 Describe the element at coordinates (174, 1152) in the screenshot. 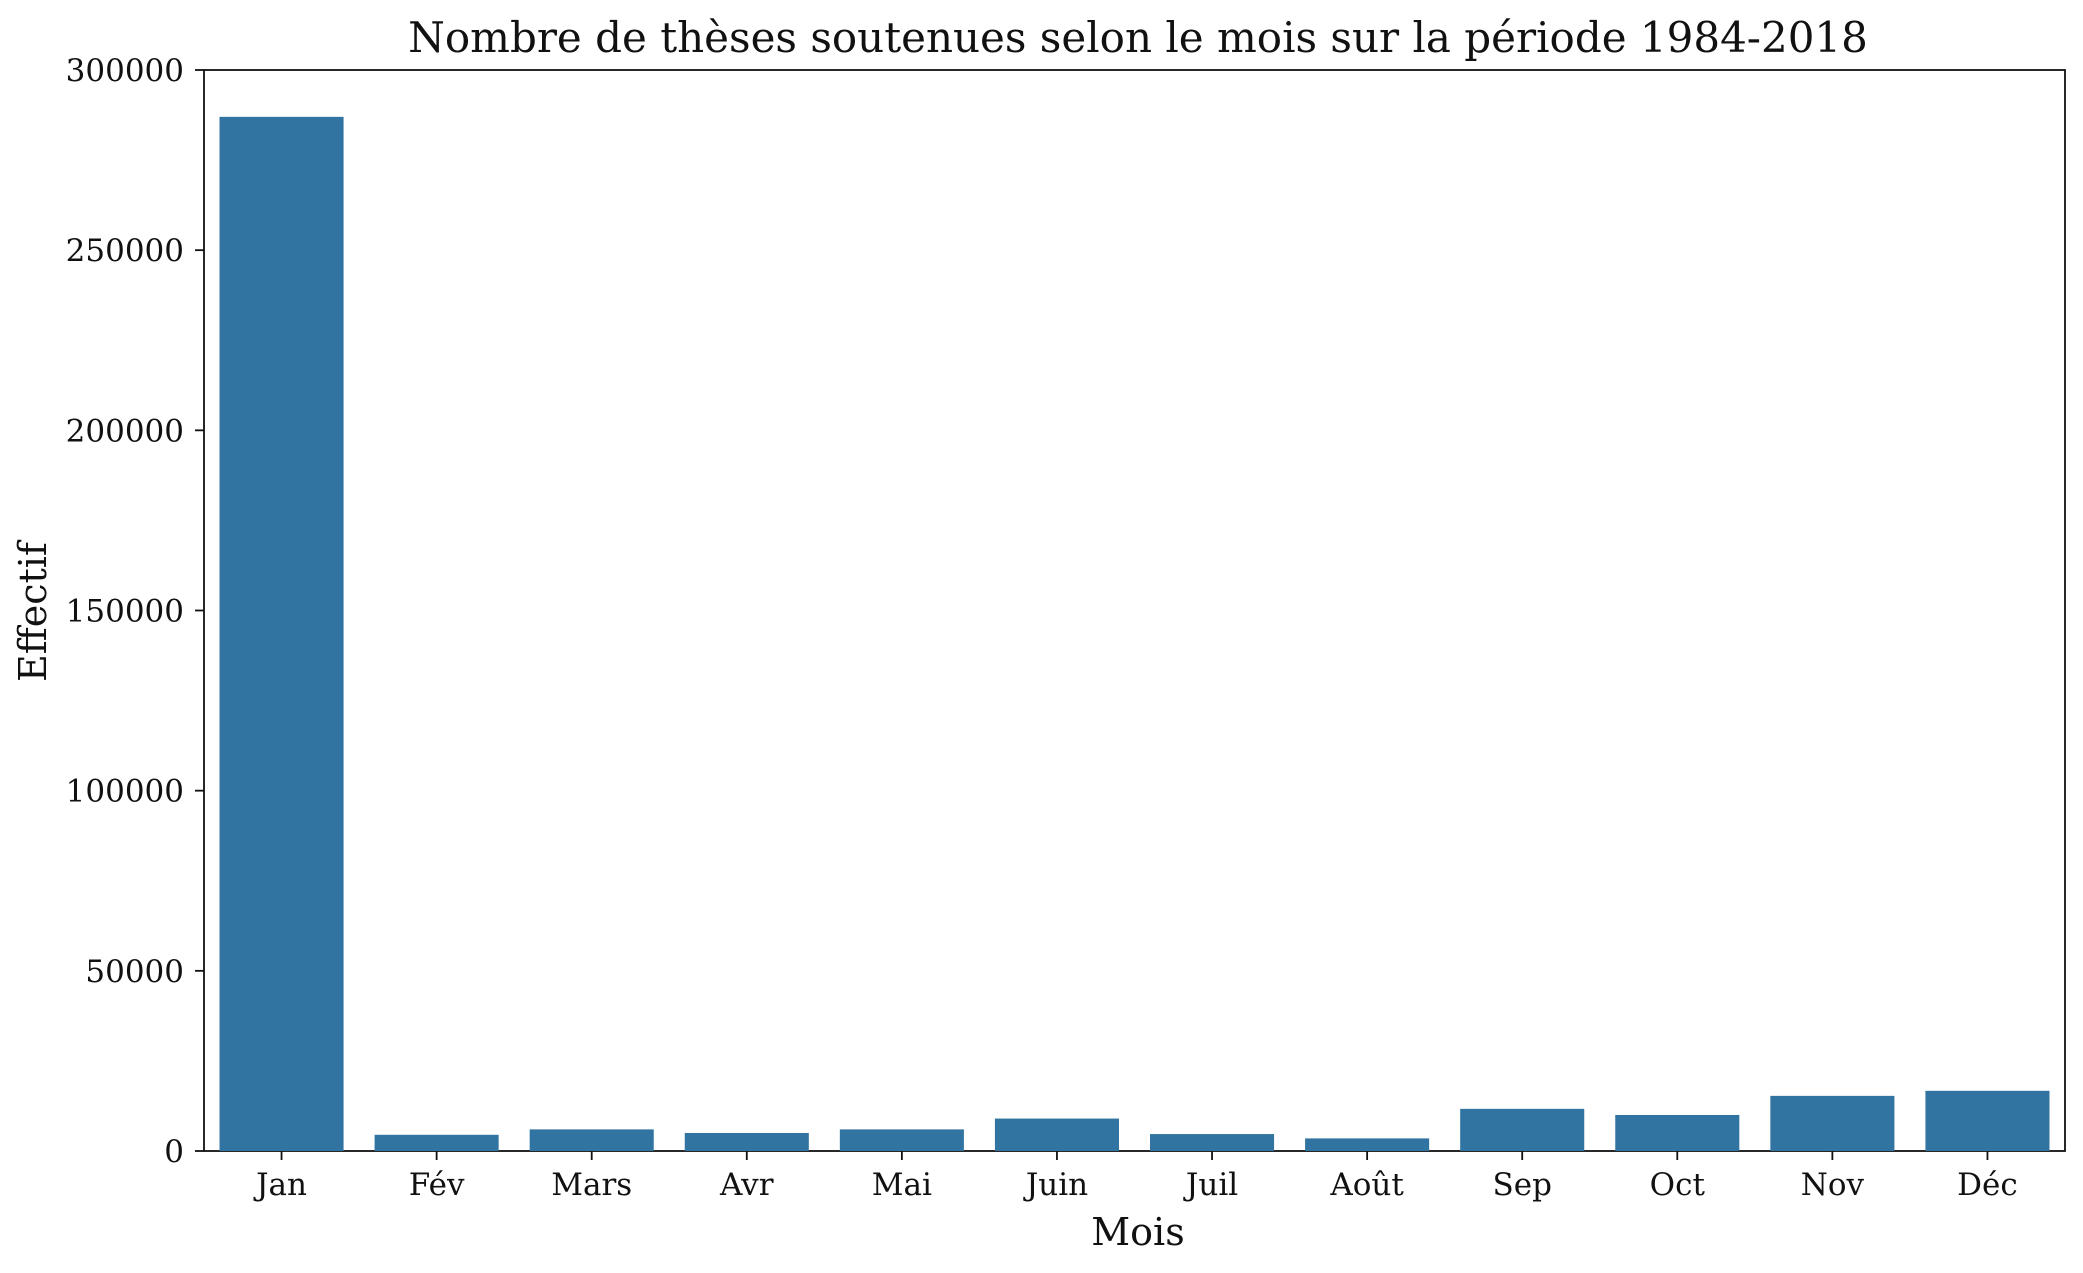

I see `y-tick-label: 0` at that location.